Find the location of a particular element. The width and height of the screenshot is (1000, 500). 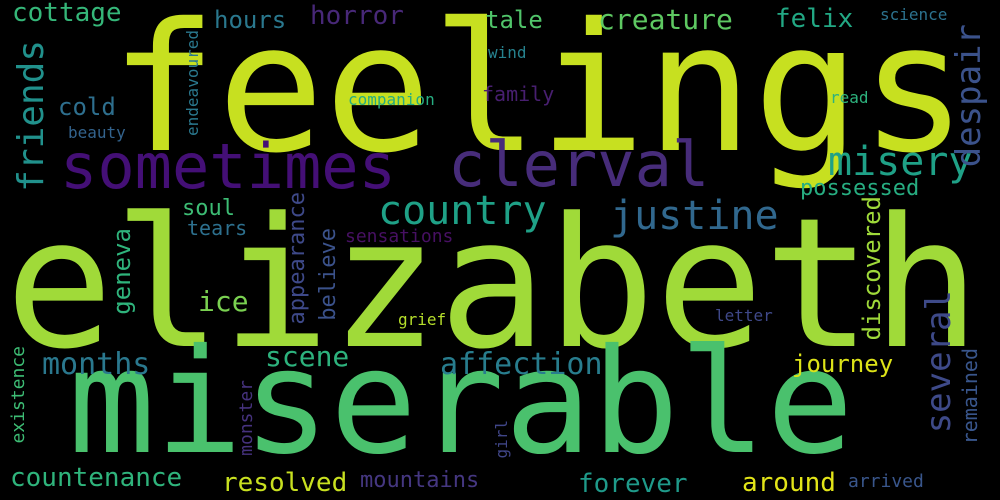

word-girl: girl is located at coordinates (501, 439).